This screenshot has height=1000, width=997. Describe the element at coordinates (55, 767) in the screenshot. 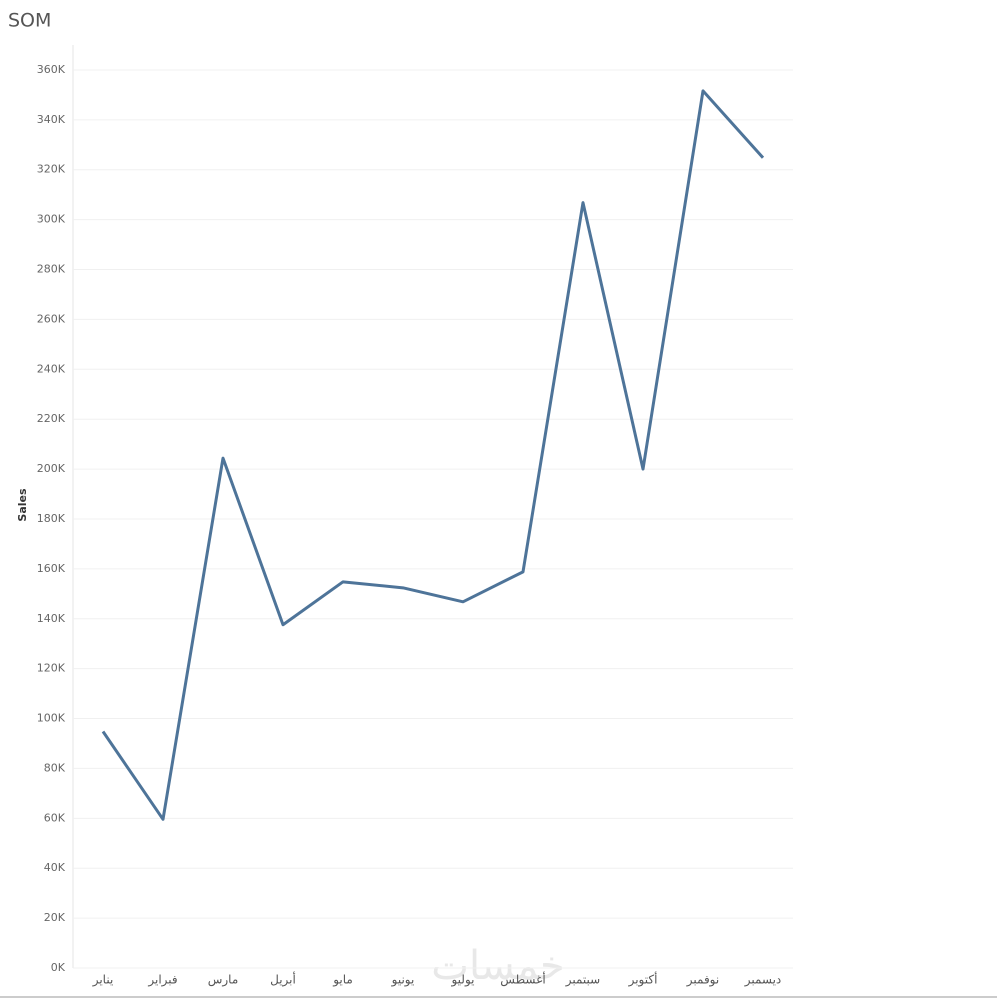

I see `y-tick-label: 80K` at that location.